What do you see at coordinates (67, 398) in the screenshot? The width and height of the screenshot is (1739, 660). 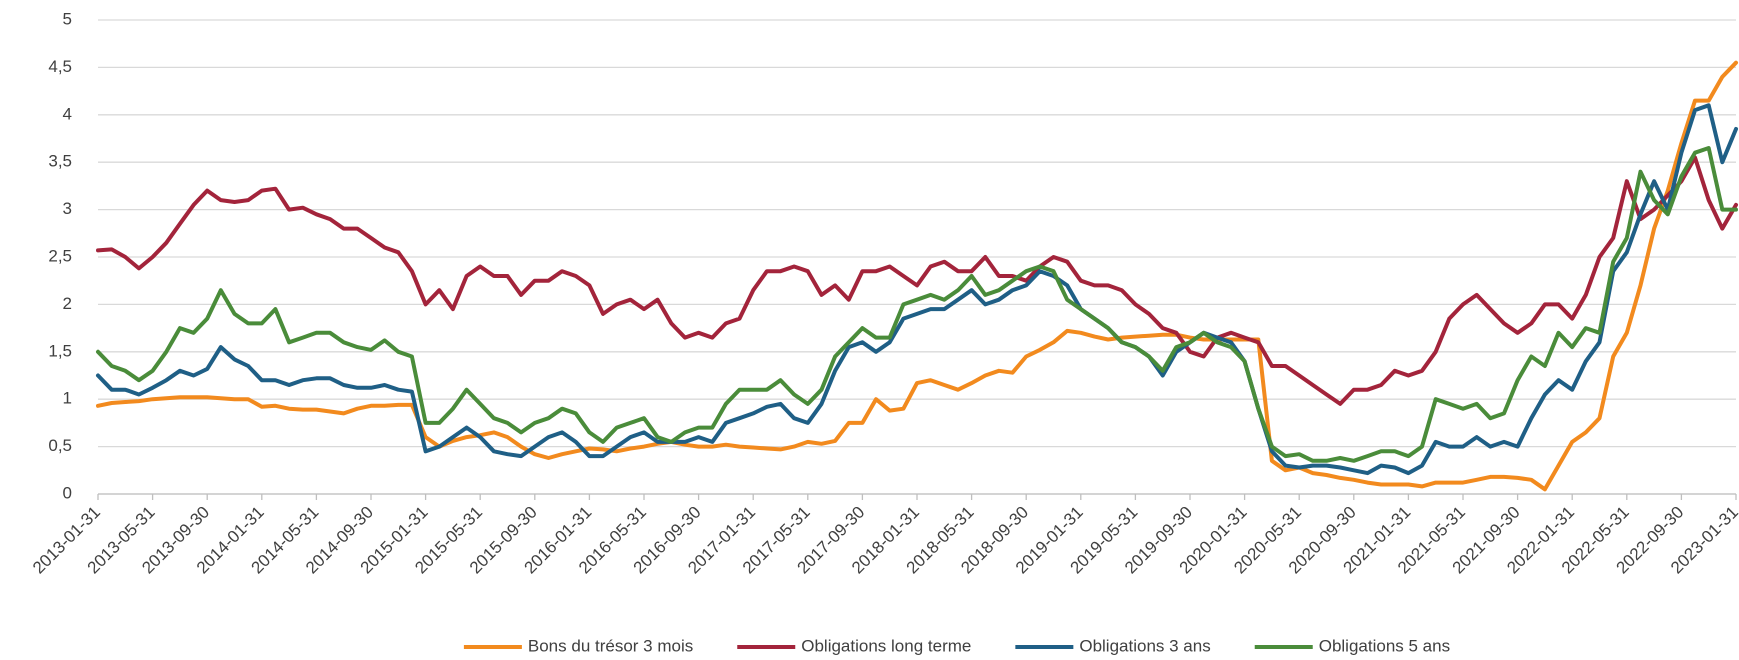 I see `y-tick-label: 1` at bounding box center [67, 398].